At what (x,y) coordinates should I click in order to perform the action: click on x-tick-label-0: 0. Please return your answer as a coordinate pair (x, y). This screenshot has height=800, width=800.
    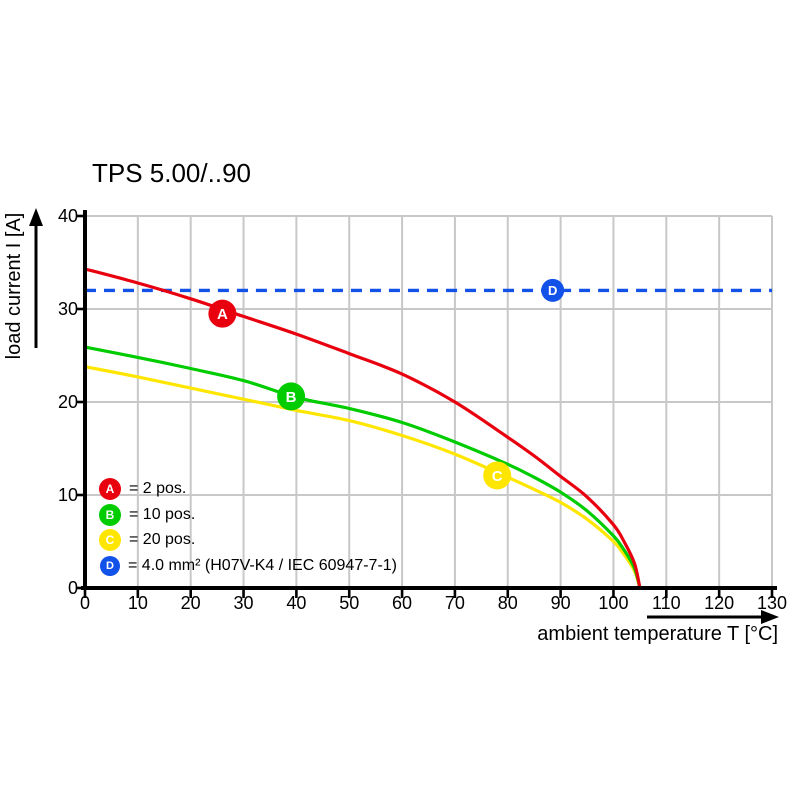
    Looking at the image, I should click on (84, 603).